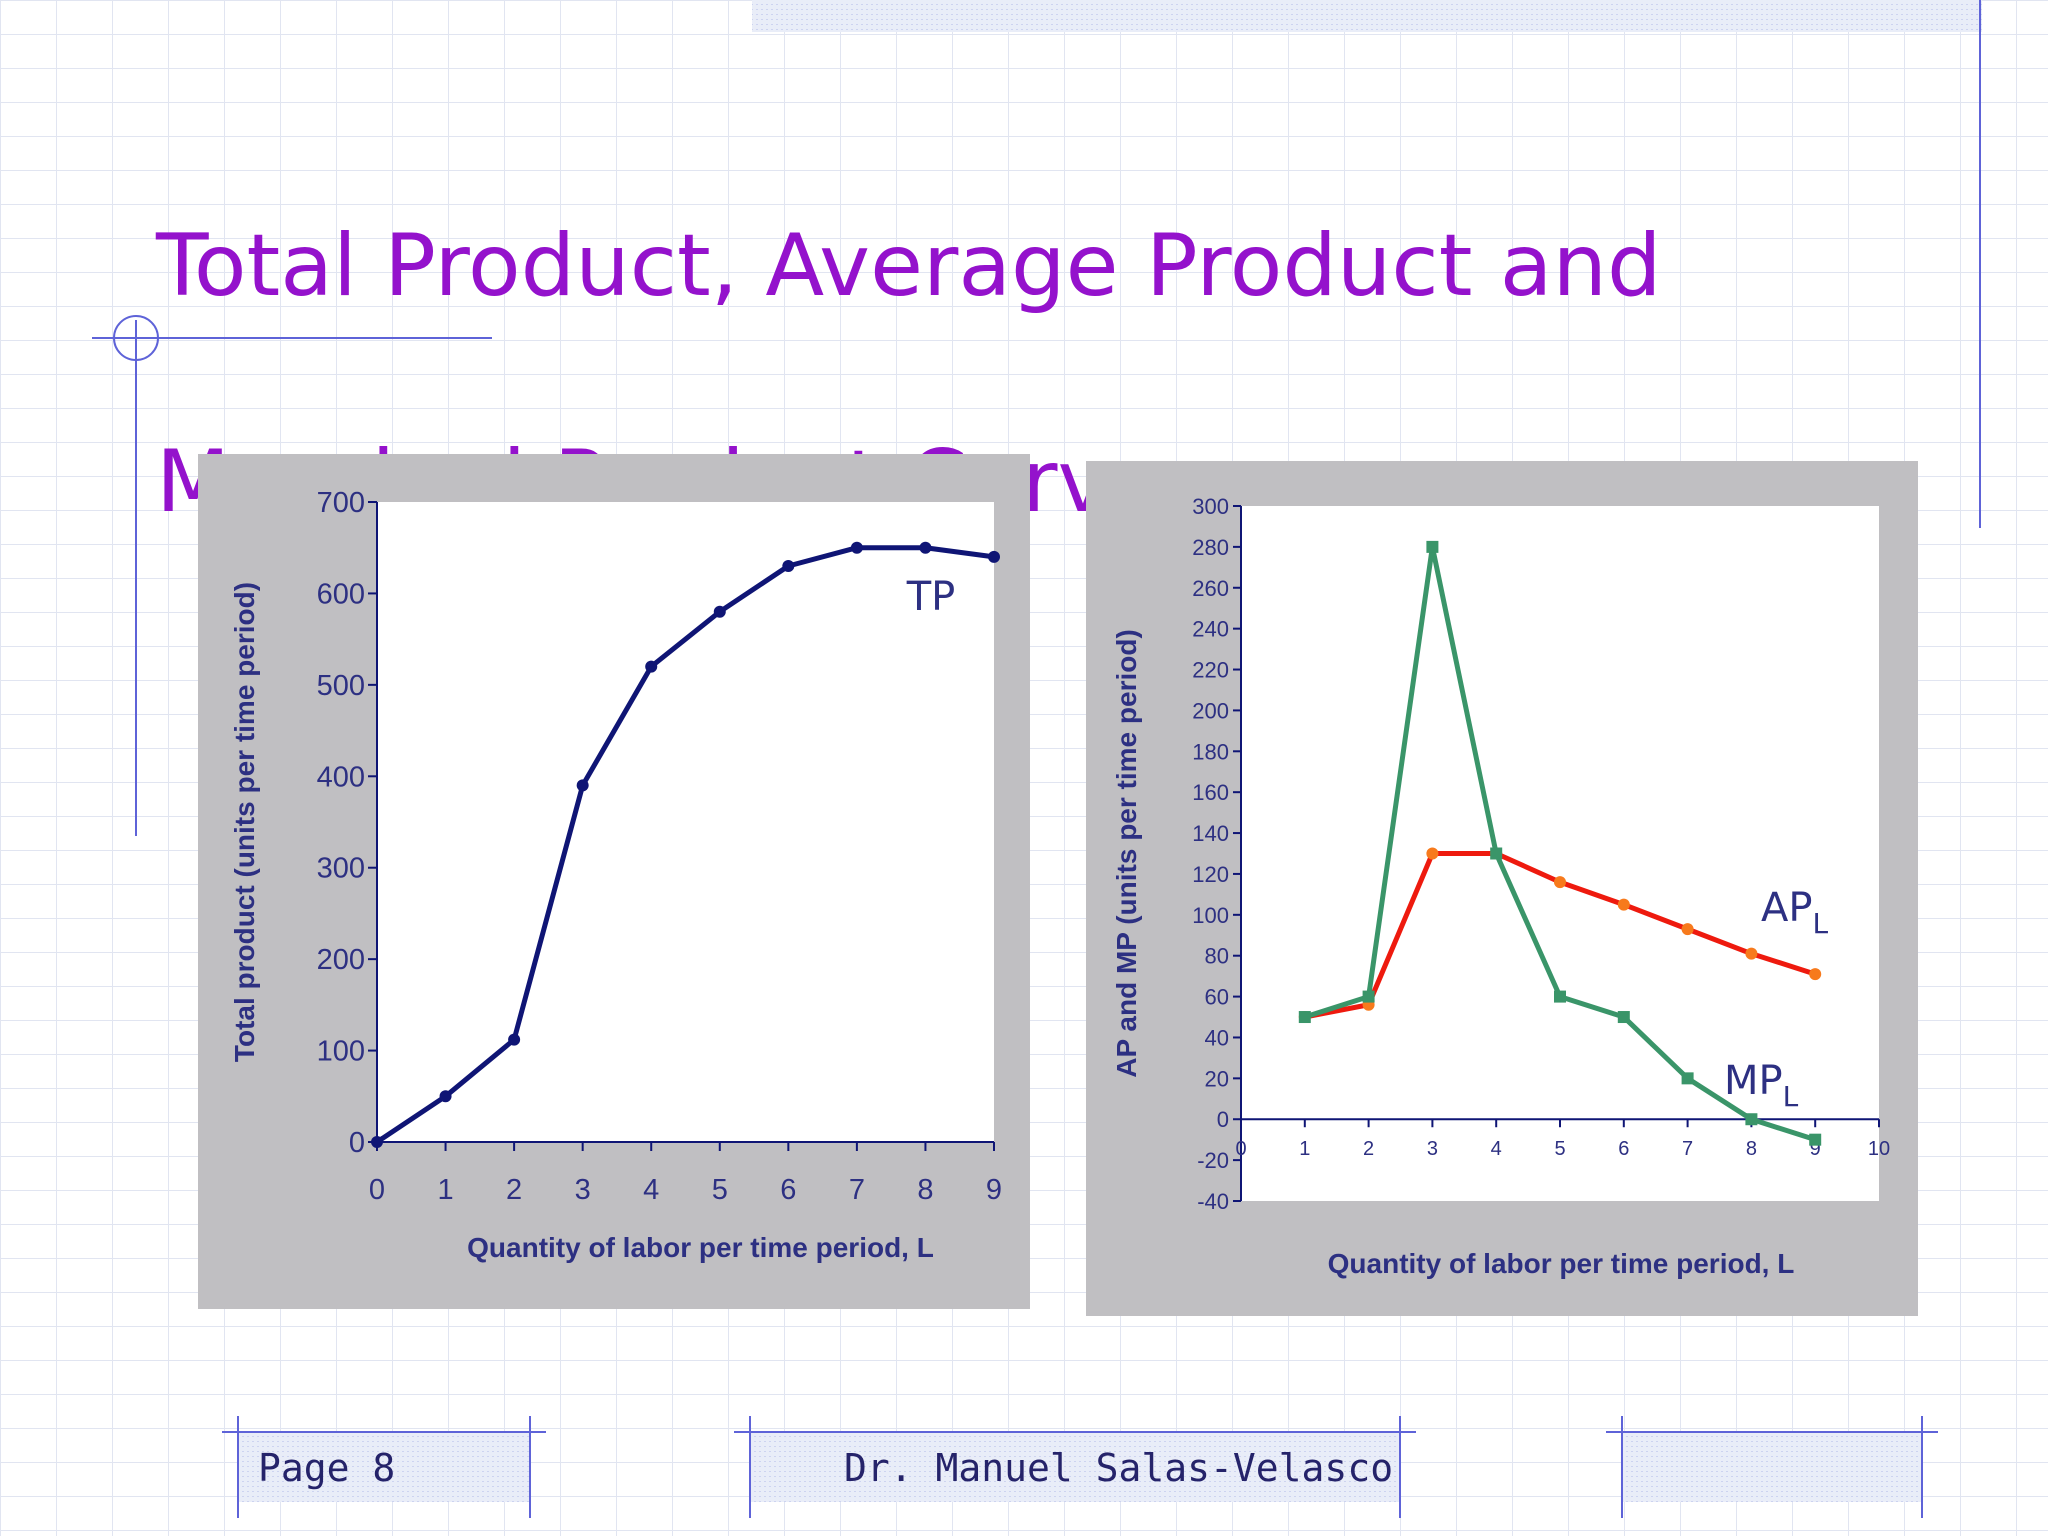 This screenshot has width=2048, height=1536. I want to click on y-tick-label: 80, so click(1217, 956).